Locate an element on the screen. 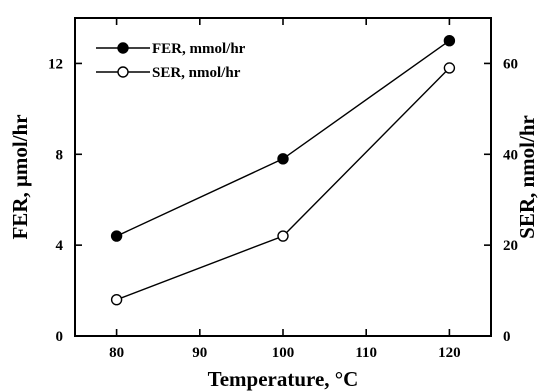  y-axis-title-right: SER, nmol/hr is located at coordinates (527, 177).